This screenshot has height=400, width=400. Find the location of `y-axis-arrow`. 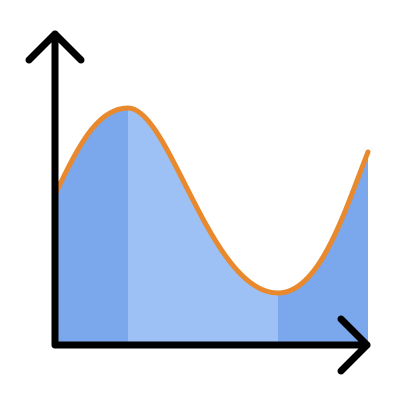

y-axis-arrow is located at coordinates (55, 47).